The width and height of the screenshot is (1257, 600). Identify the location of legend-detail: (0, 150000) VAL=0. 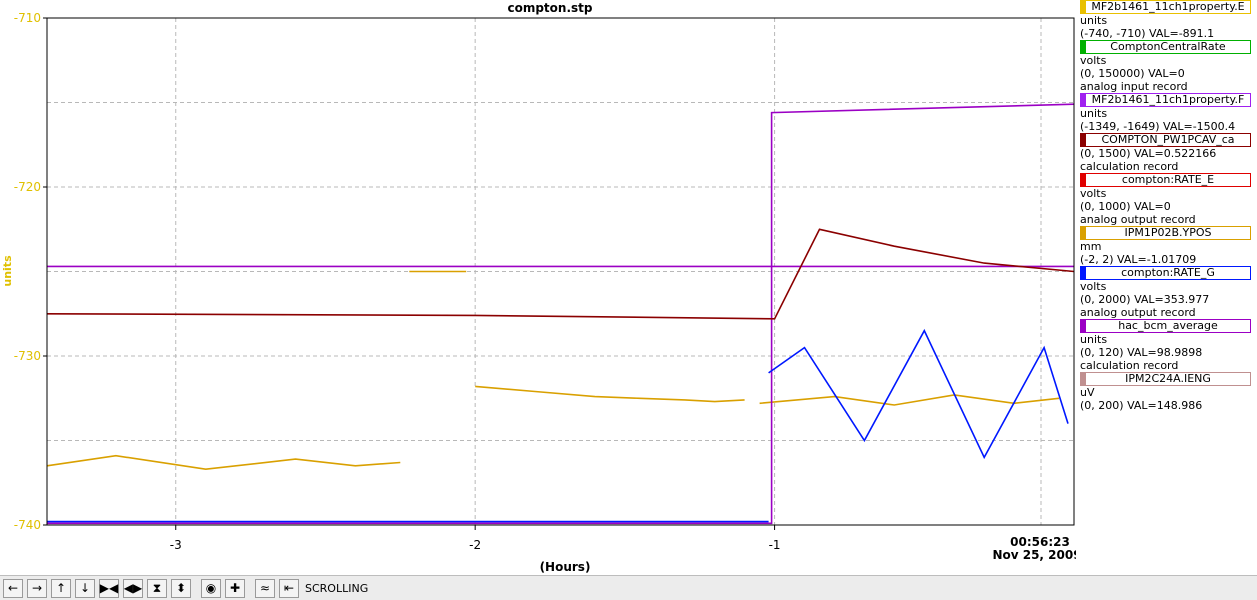
(1132, 73).